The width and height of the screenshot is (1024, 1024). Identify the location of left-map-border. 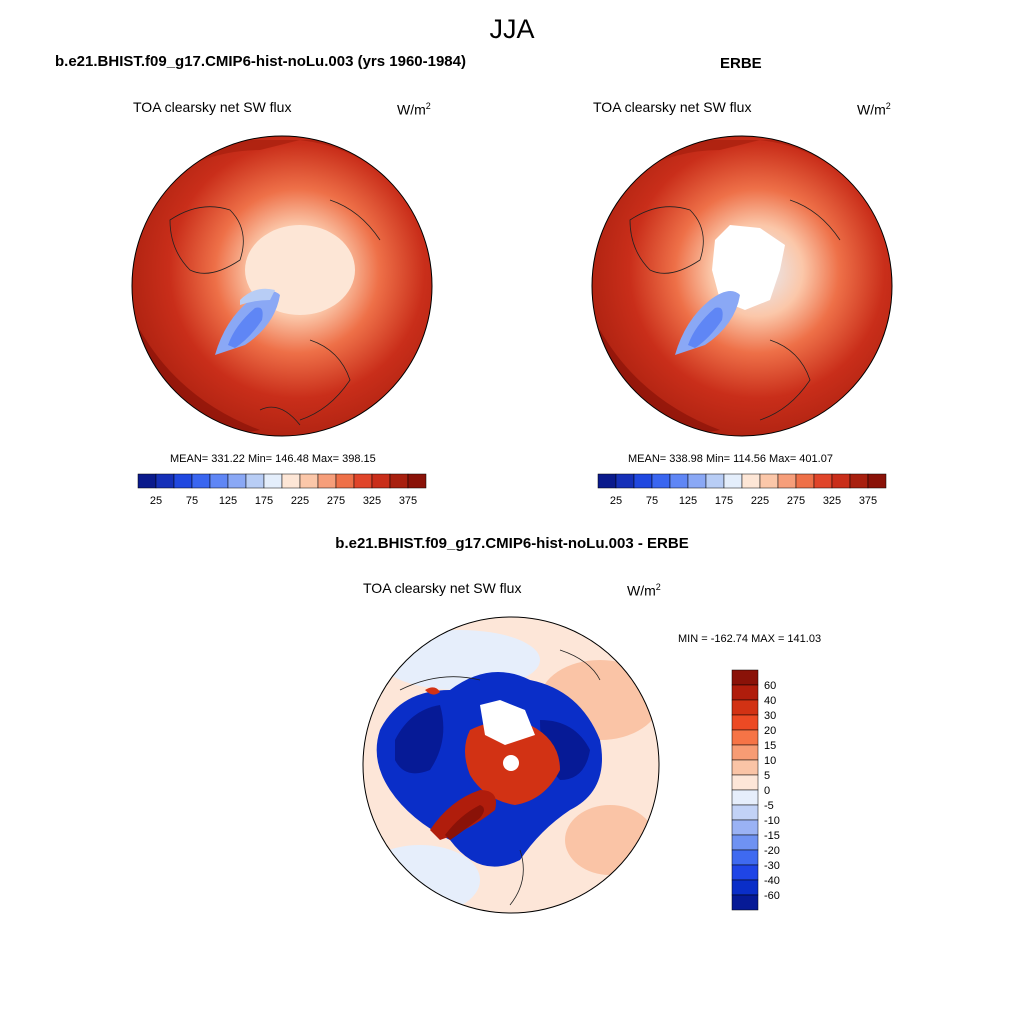
(282, 286).